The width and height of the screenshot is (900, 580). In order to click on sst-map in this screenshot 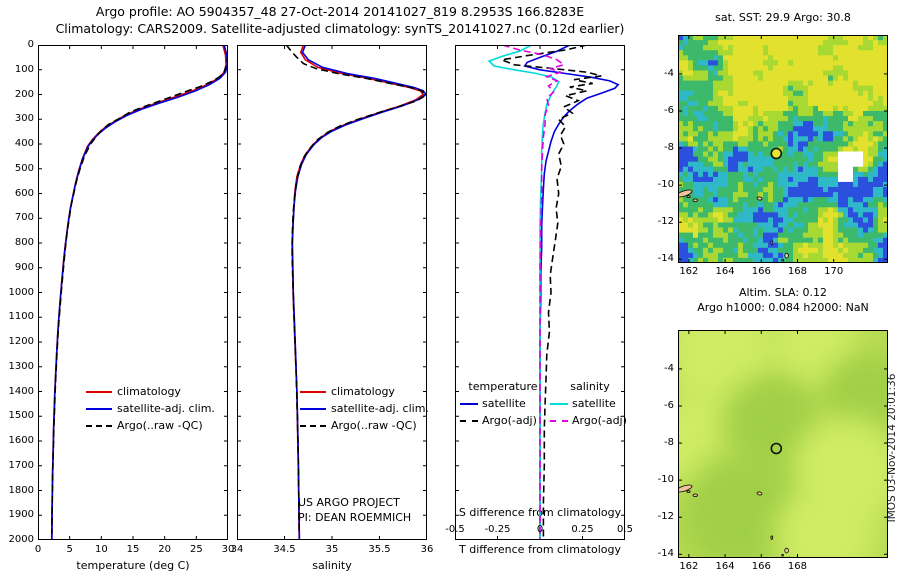, I will do `click(783, 149)`.